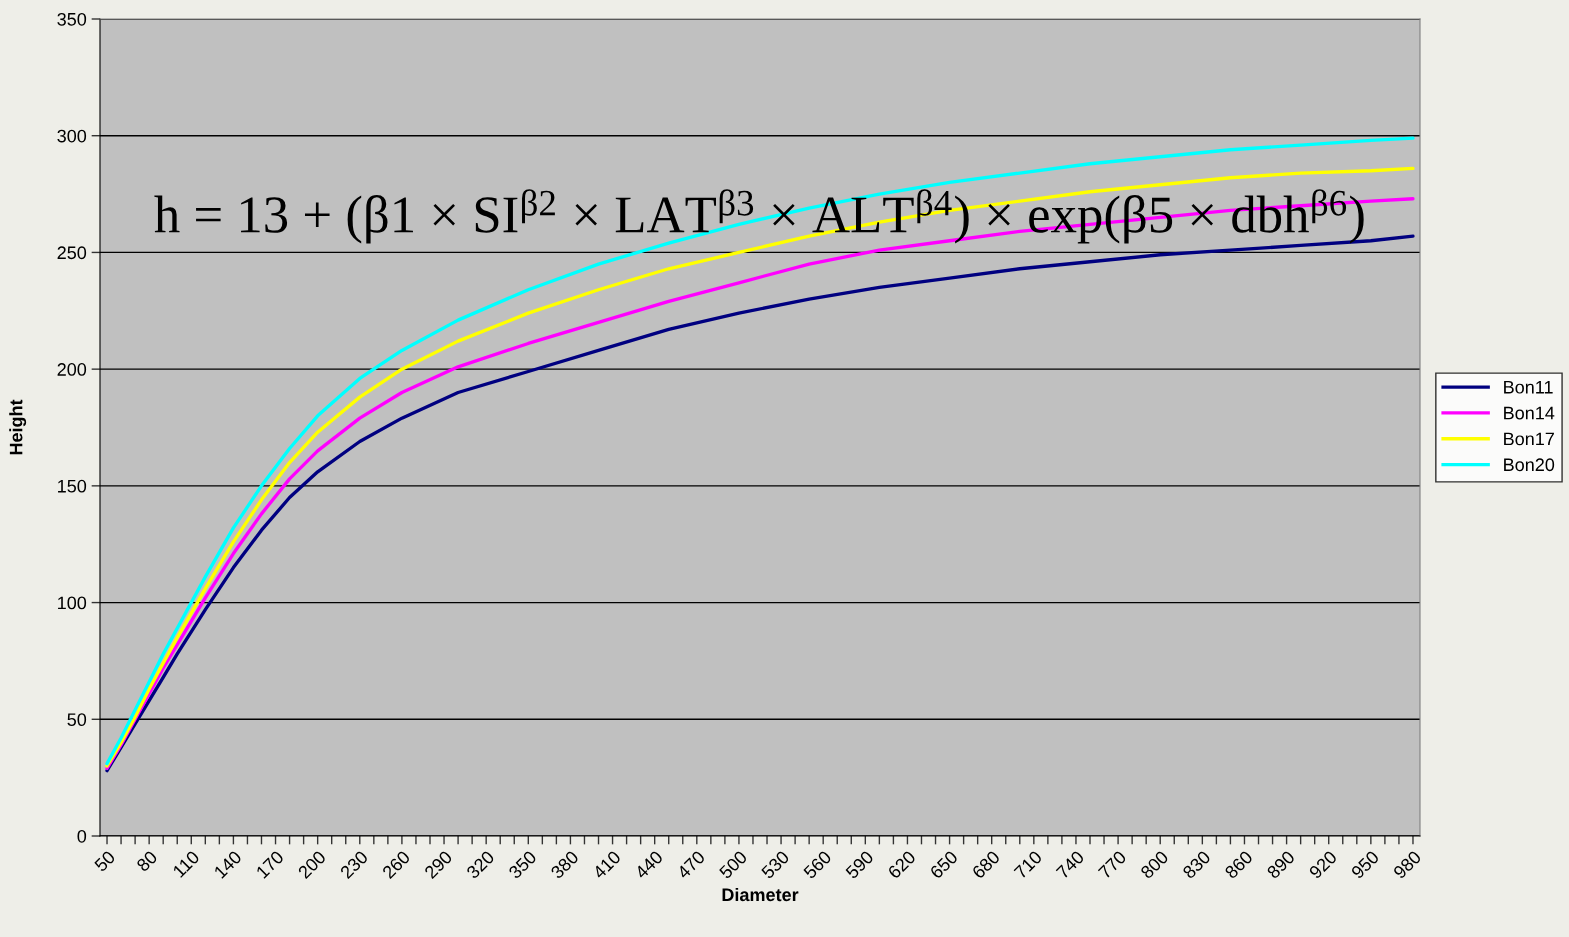 Image resolution: width=1569 pixels, height=937 pixels. Describe the element at coordinates (186, 864) in the screenshot. I see `x-tick-label: 110` at that location.